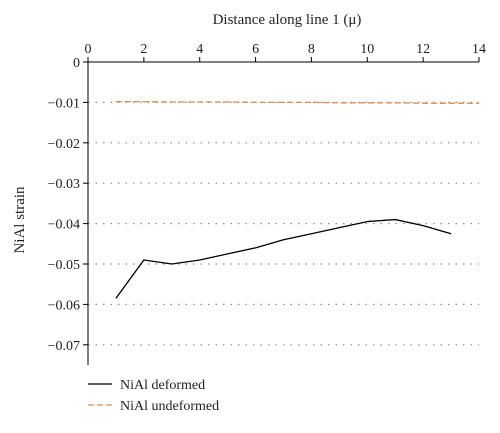  I want to click on series-line-deformed, so click(283, 258).